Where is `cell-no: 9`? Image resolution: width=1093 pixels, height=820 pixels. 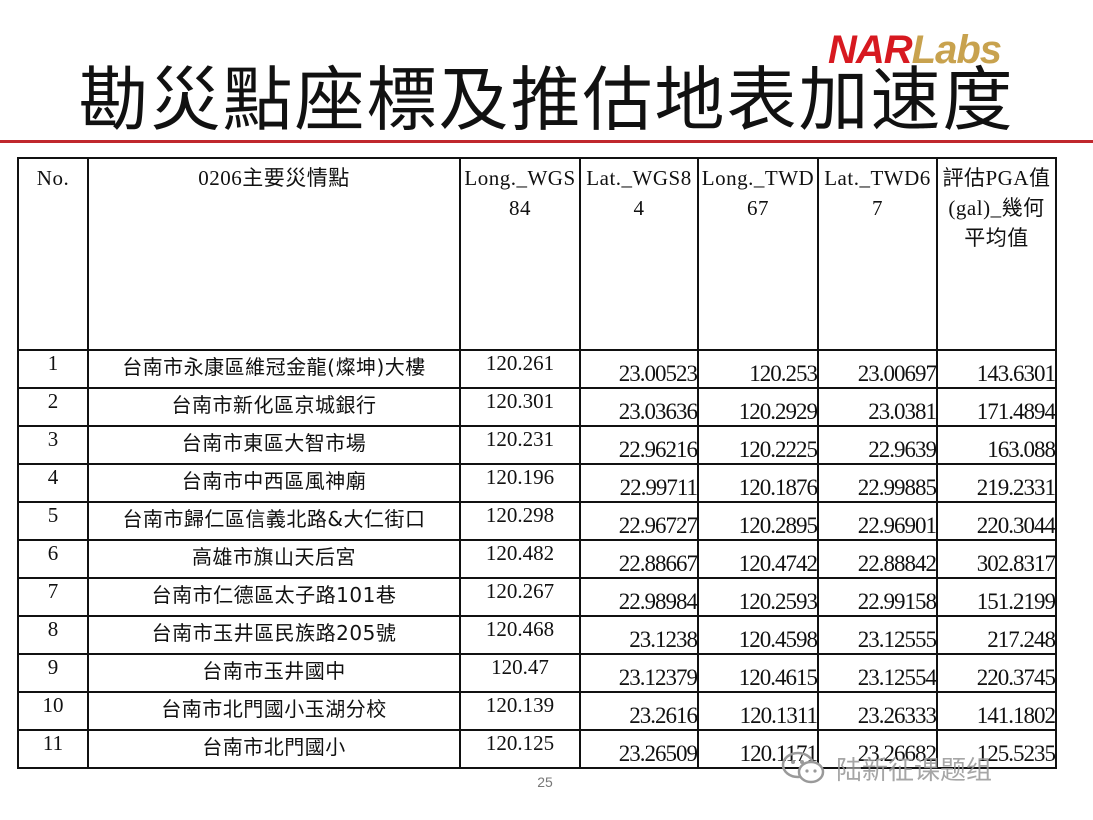
cell-no: 9 is located at coordinates (53, 673).